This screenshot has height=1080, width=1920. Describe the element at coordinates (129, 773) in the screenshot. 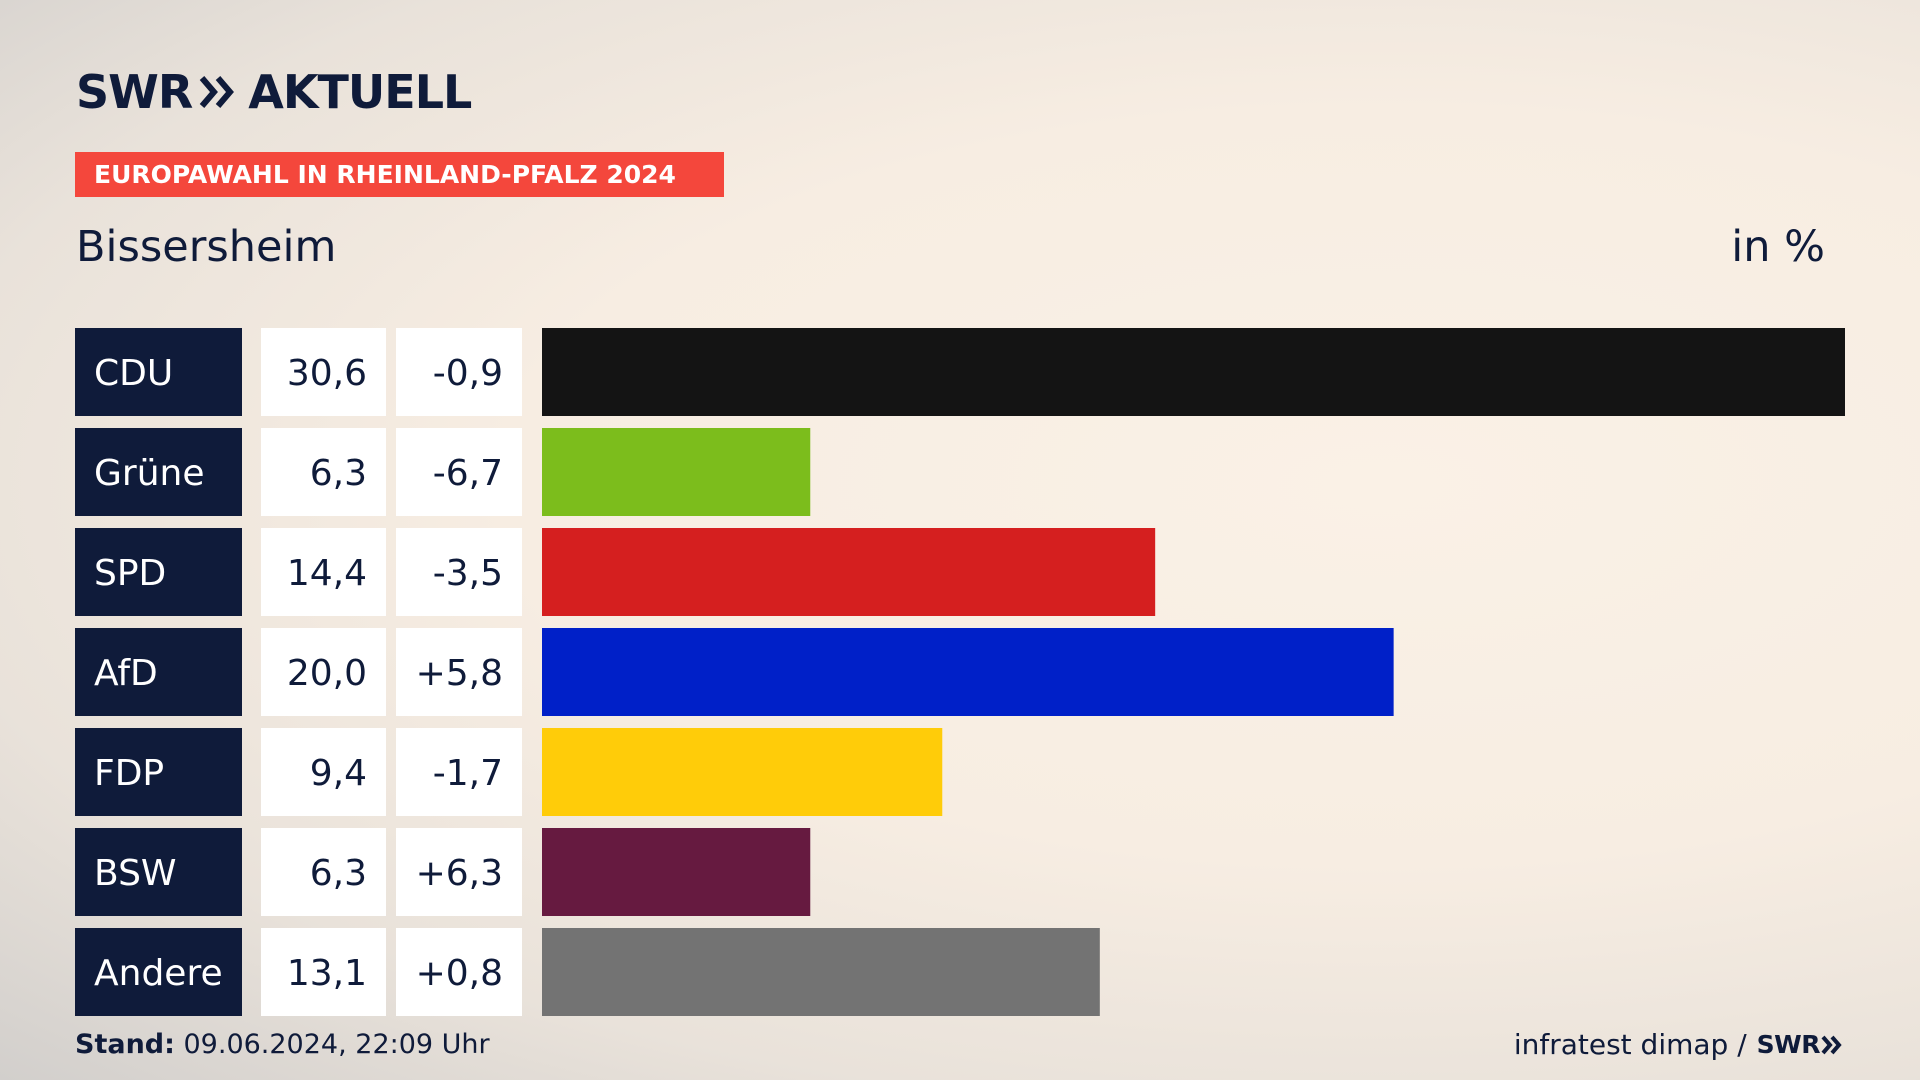

I see `party-label: FDP` at that location.